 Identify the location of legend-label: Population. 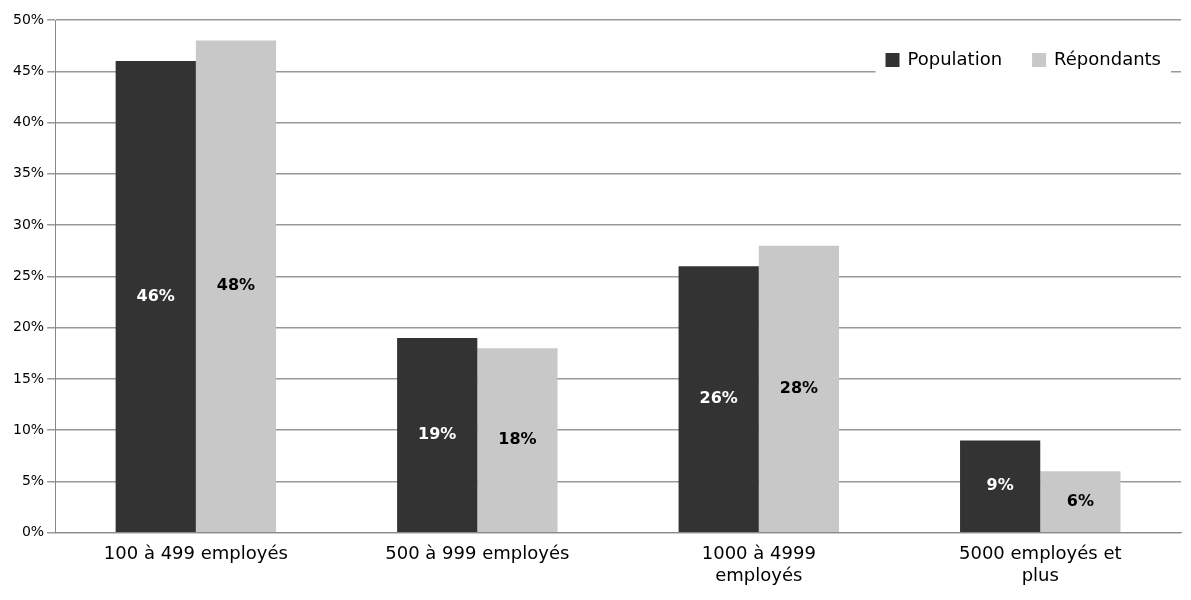
(955, 58).